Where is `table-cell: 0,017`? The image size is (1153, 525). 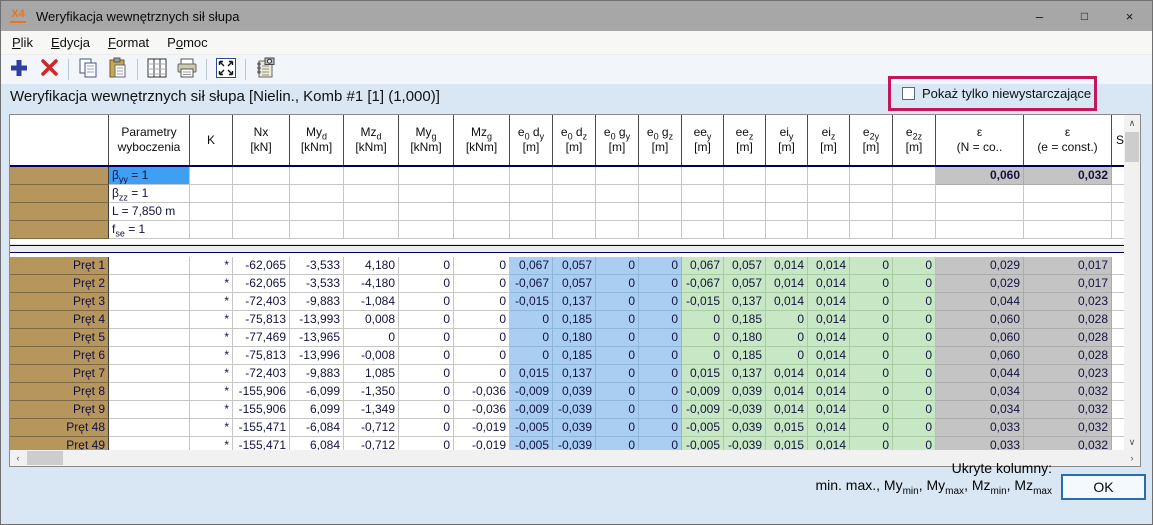 table-cell: 0,017 is located at coordinates (1068, 266).